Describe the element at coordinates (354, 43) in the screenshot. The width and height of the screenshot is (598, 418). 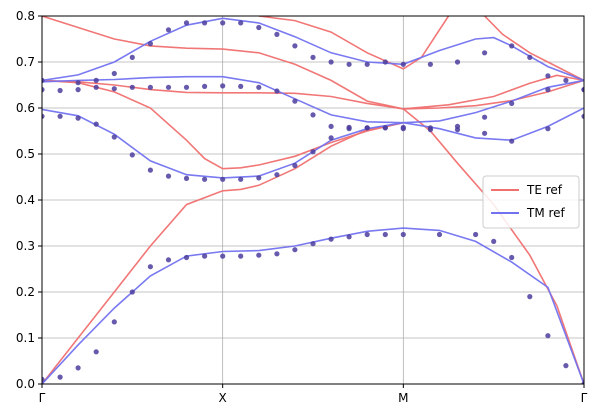
I see `band-line-s0-b4` at that location.